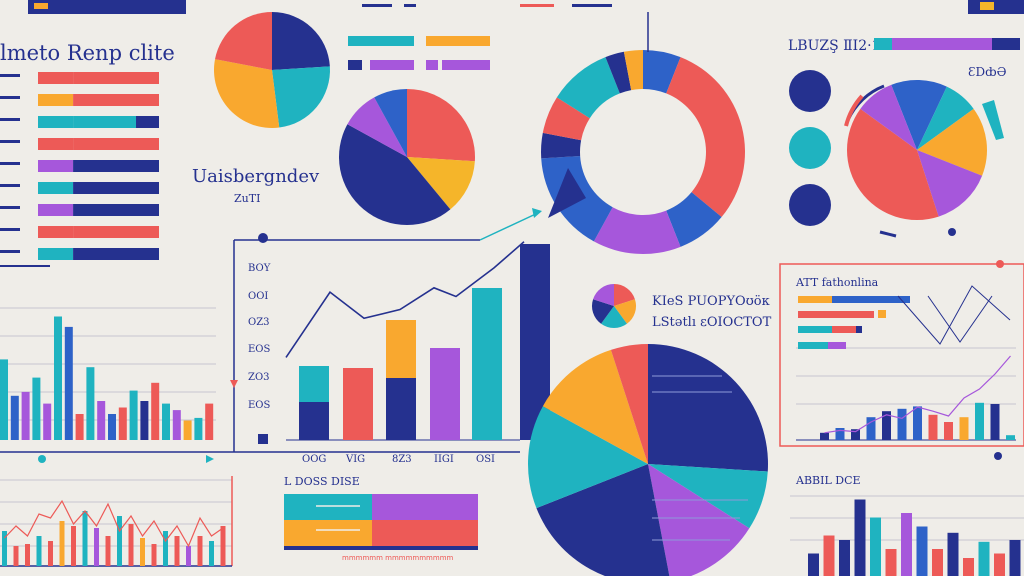 The width and height of the screenshot is (1024, 576). I want to click on hbar-row-6-tick, so click(10, 207).